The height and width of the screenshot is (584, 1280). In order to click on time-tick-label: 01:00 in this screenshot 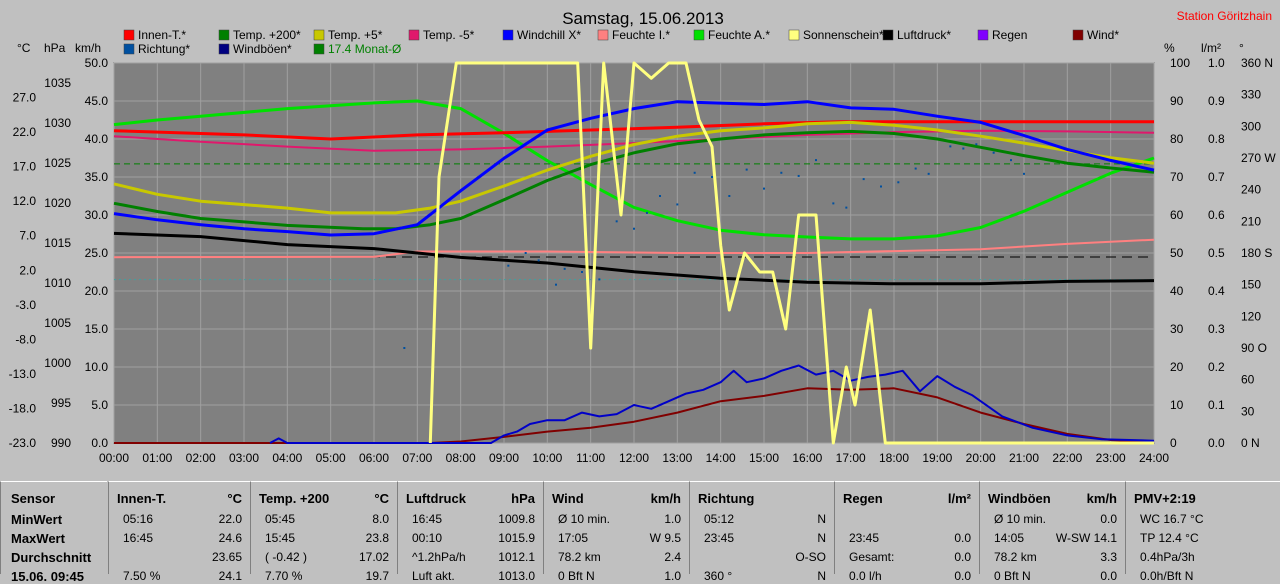, I will do `click(157, 458)`.